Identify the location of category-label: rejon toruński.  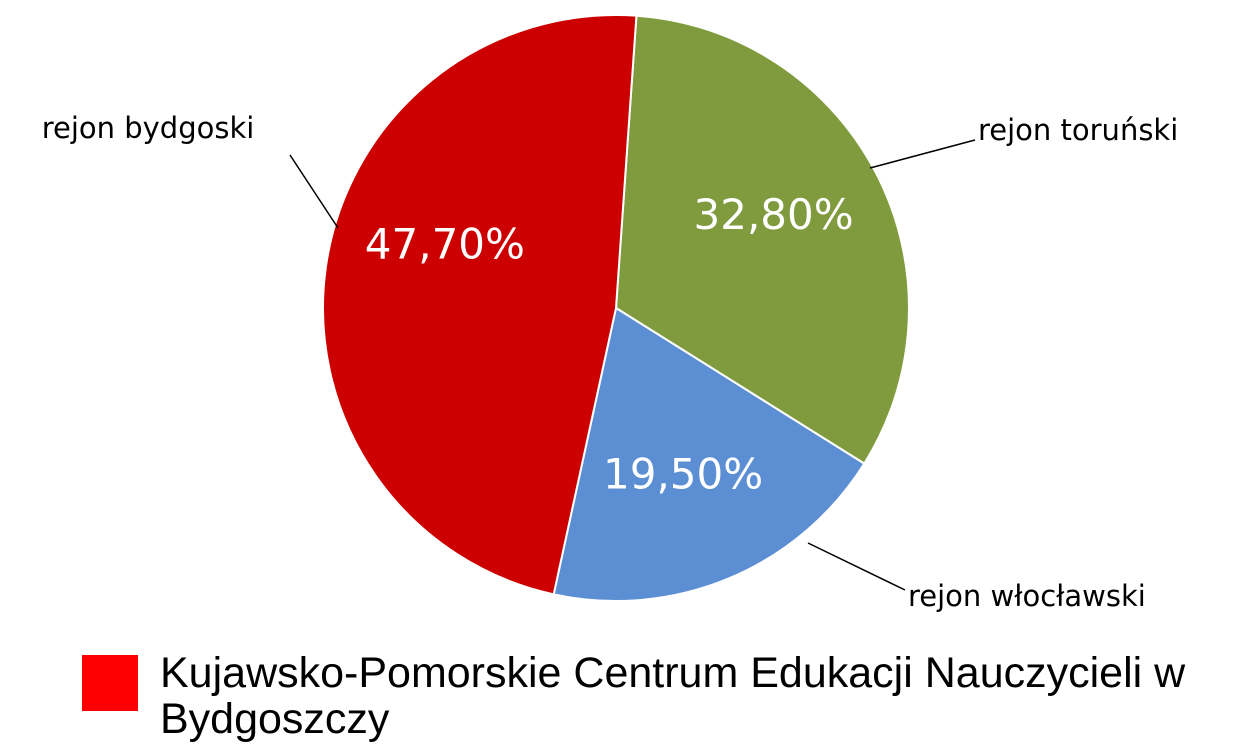
(1078, 130).